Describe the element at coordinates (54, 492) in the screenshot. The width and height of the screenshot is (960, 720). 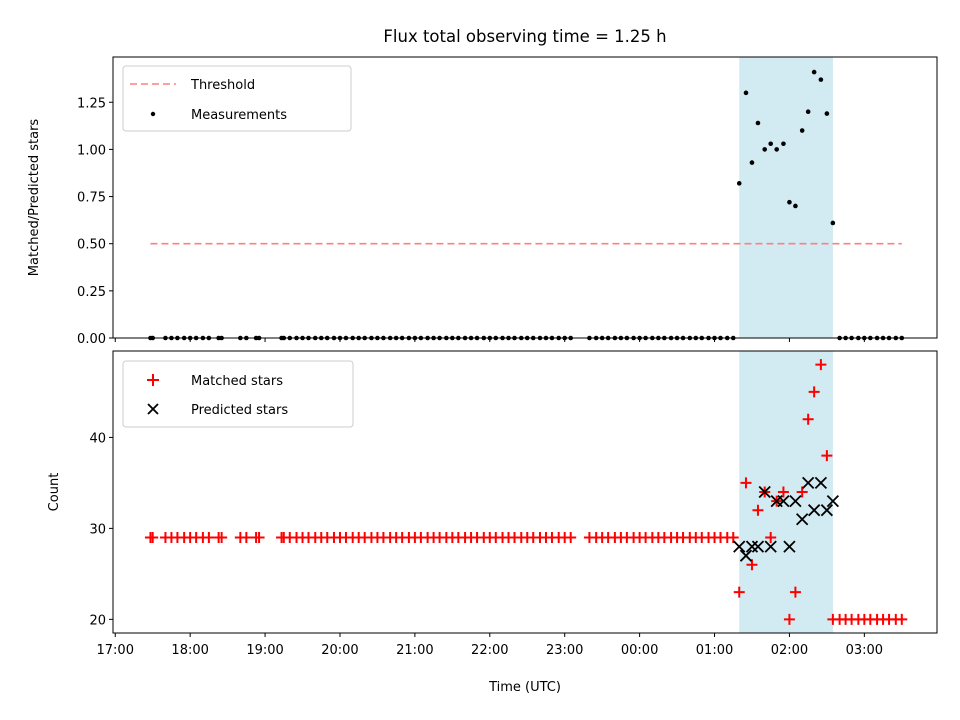
I see `bottom-y-axis-label: Count` at that location.